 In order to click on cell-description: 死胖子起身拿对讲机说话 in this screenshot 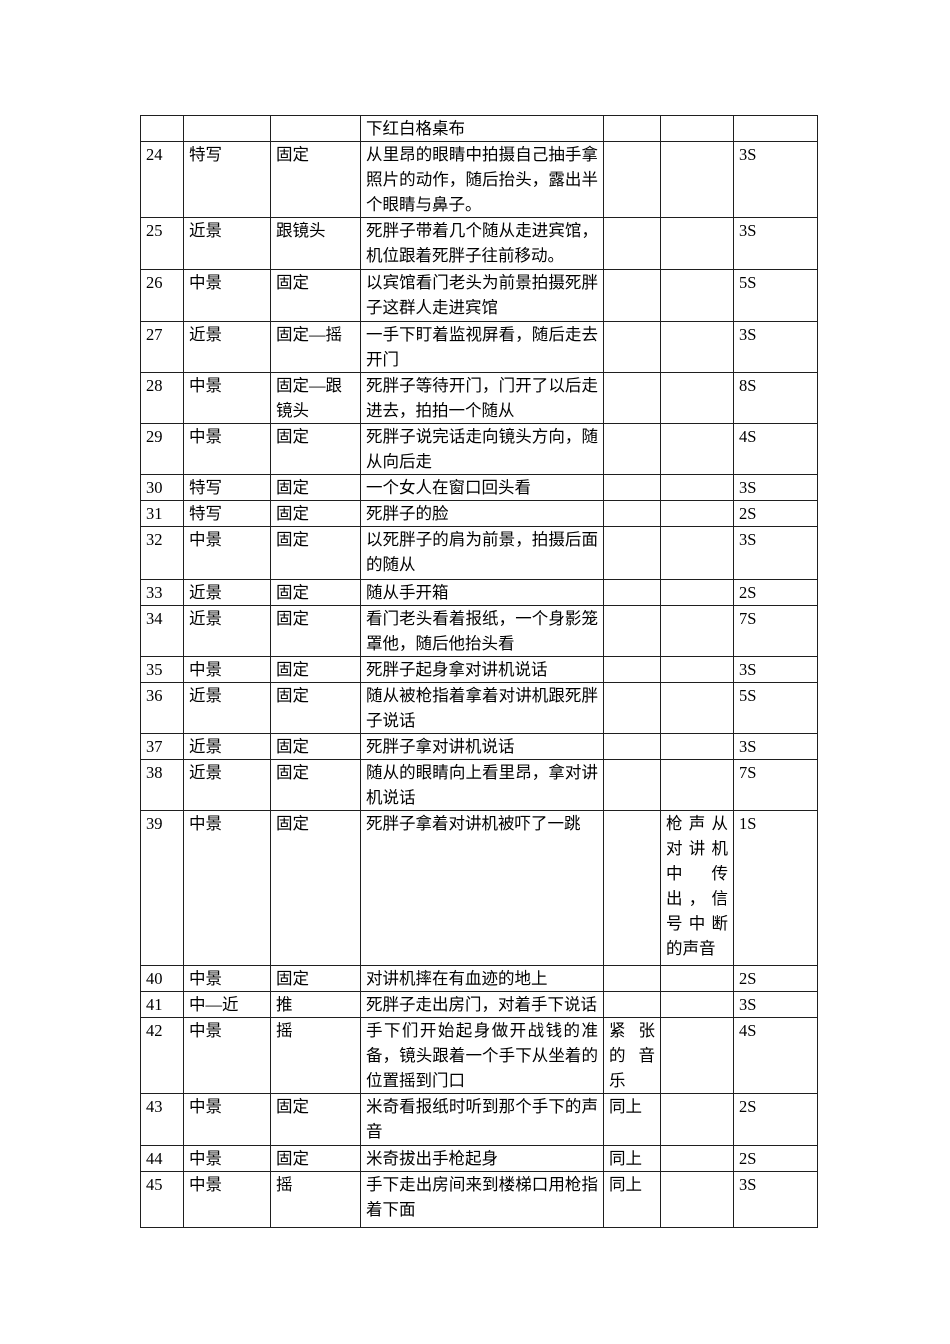, I will do `click(482, 669)`.